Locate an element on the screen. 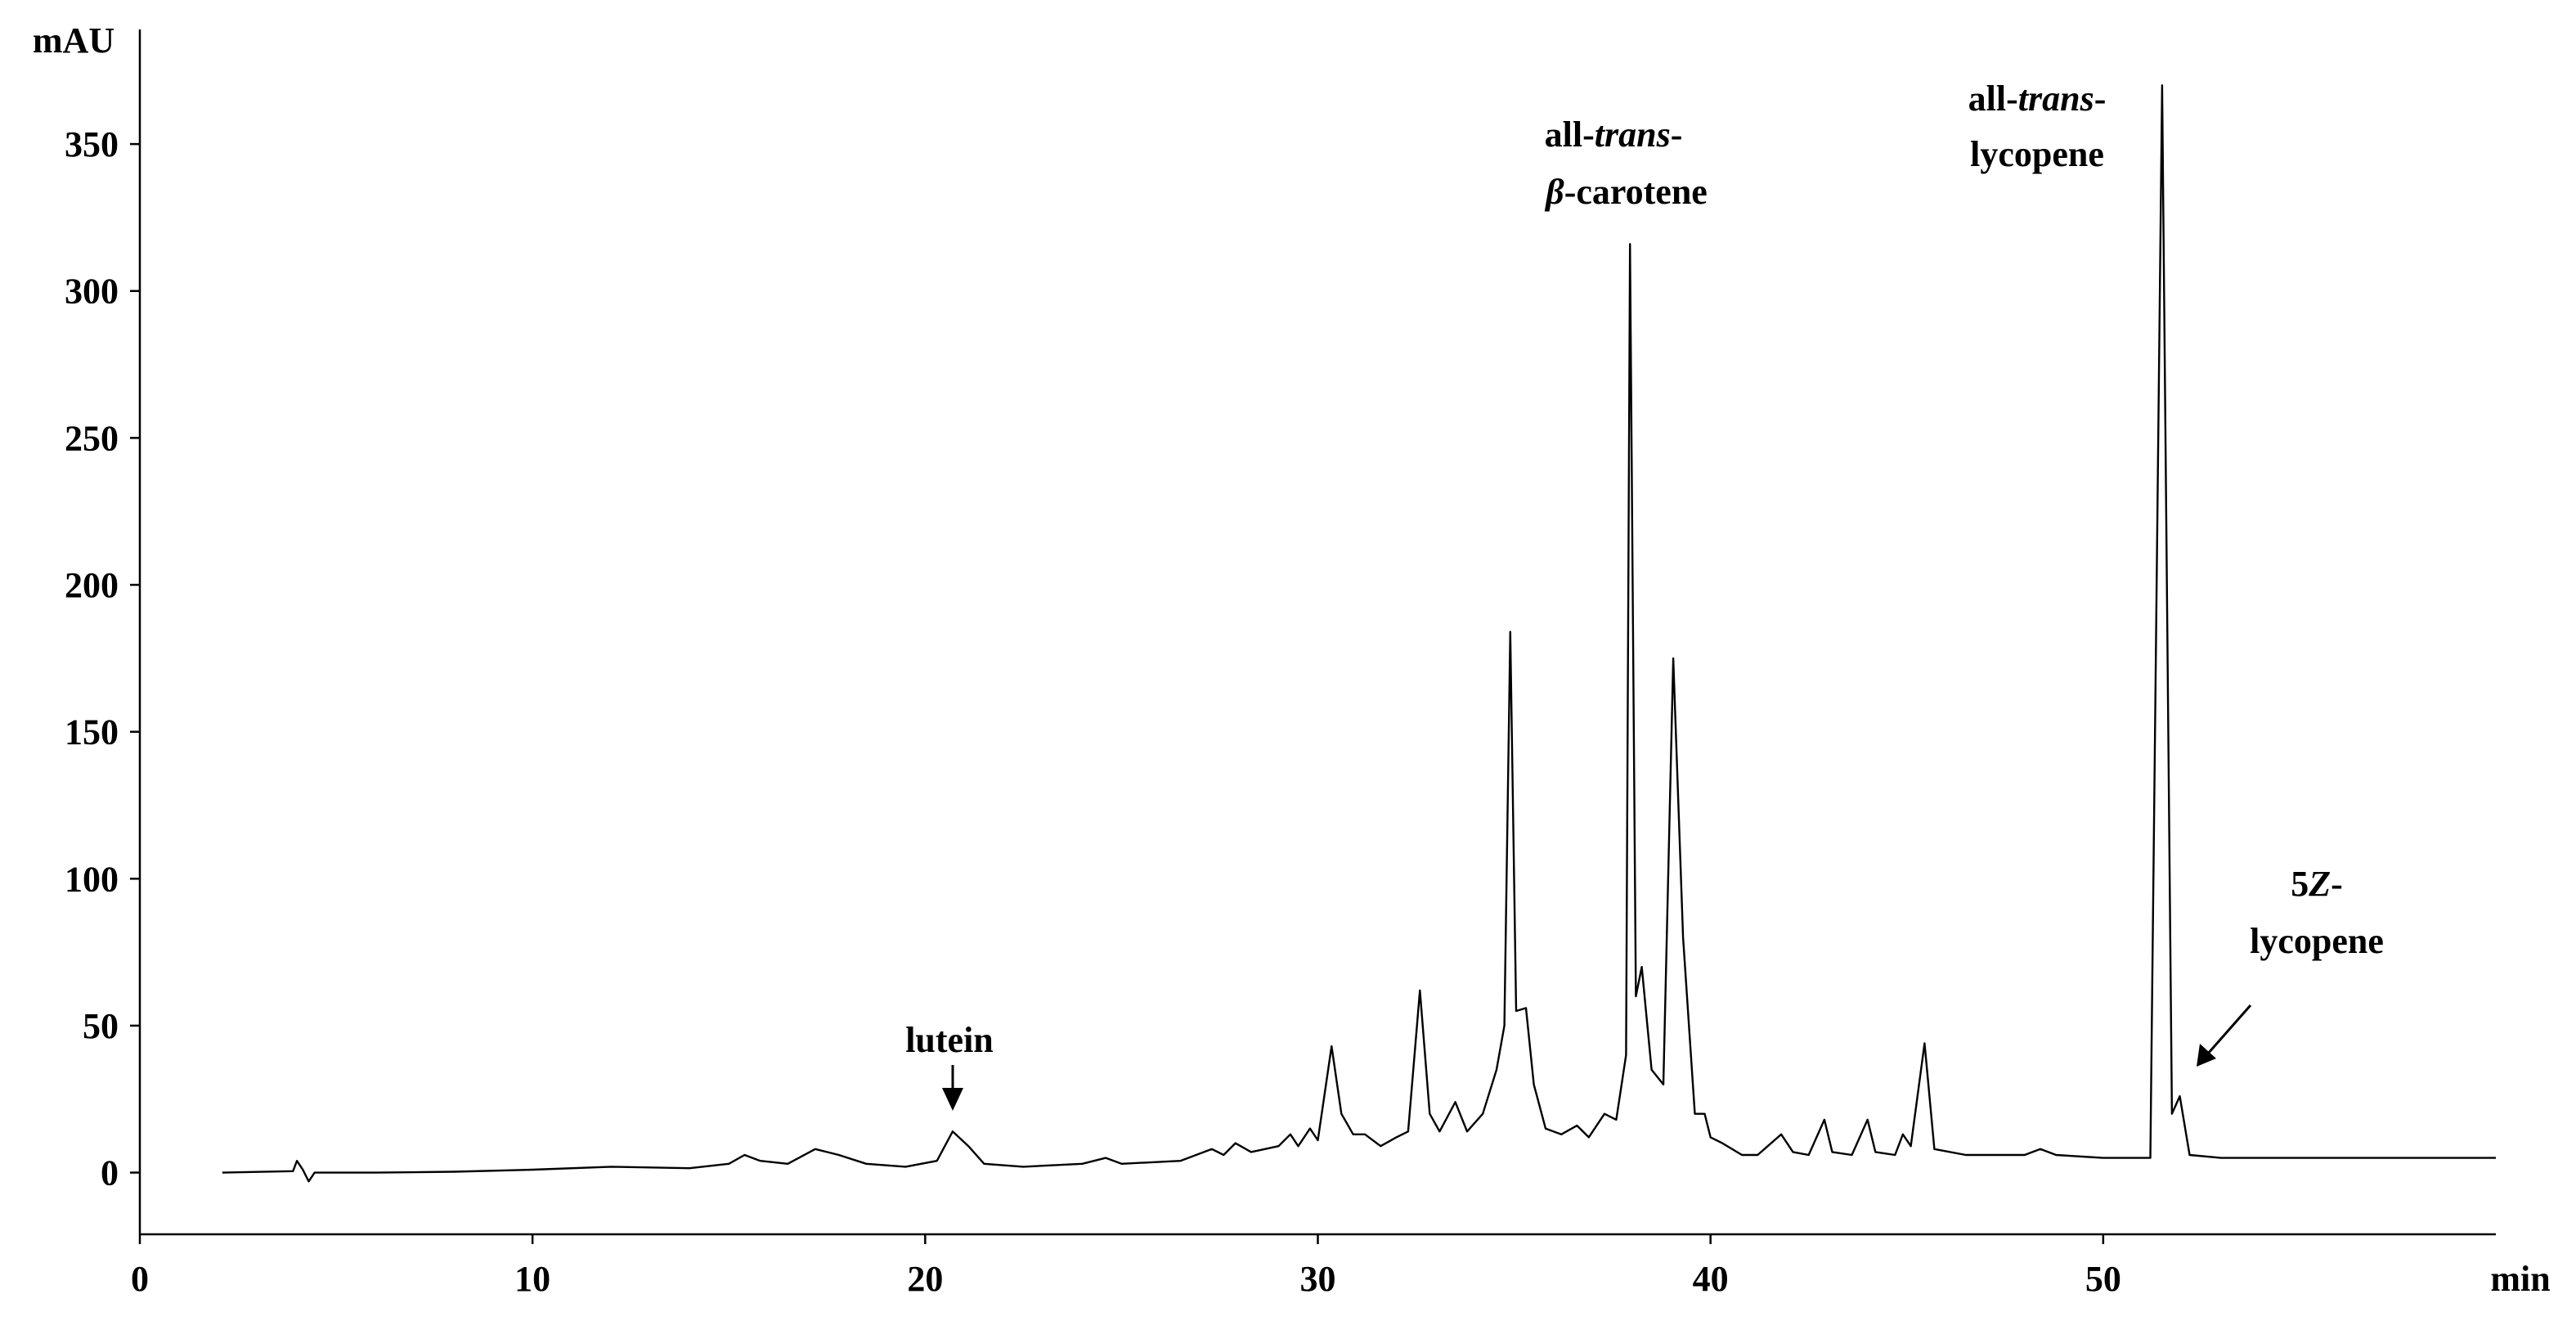 This screenshot has width=2576, height=1330. x-tick-label: 0 is located at coordinates (140, 1279).